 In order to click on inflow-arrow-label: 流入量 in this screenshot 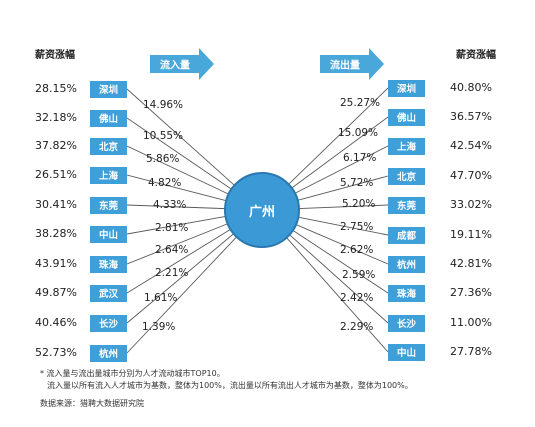, I will do `click(175, 66)`.